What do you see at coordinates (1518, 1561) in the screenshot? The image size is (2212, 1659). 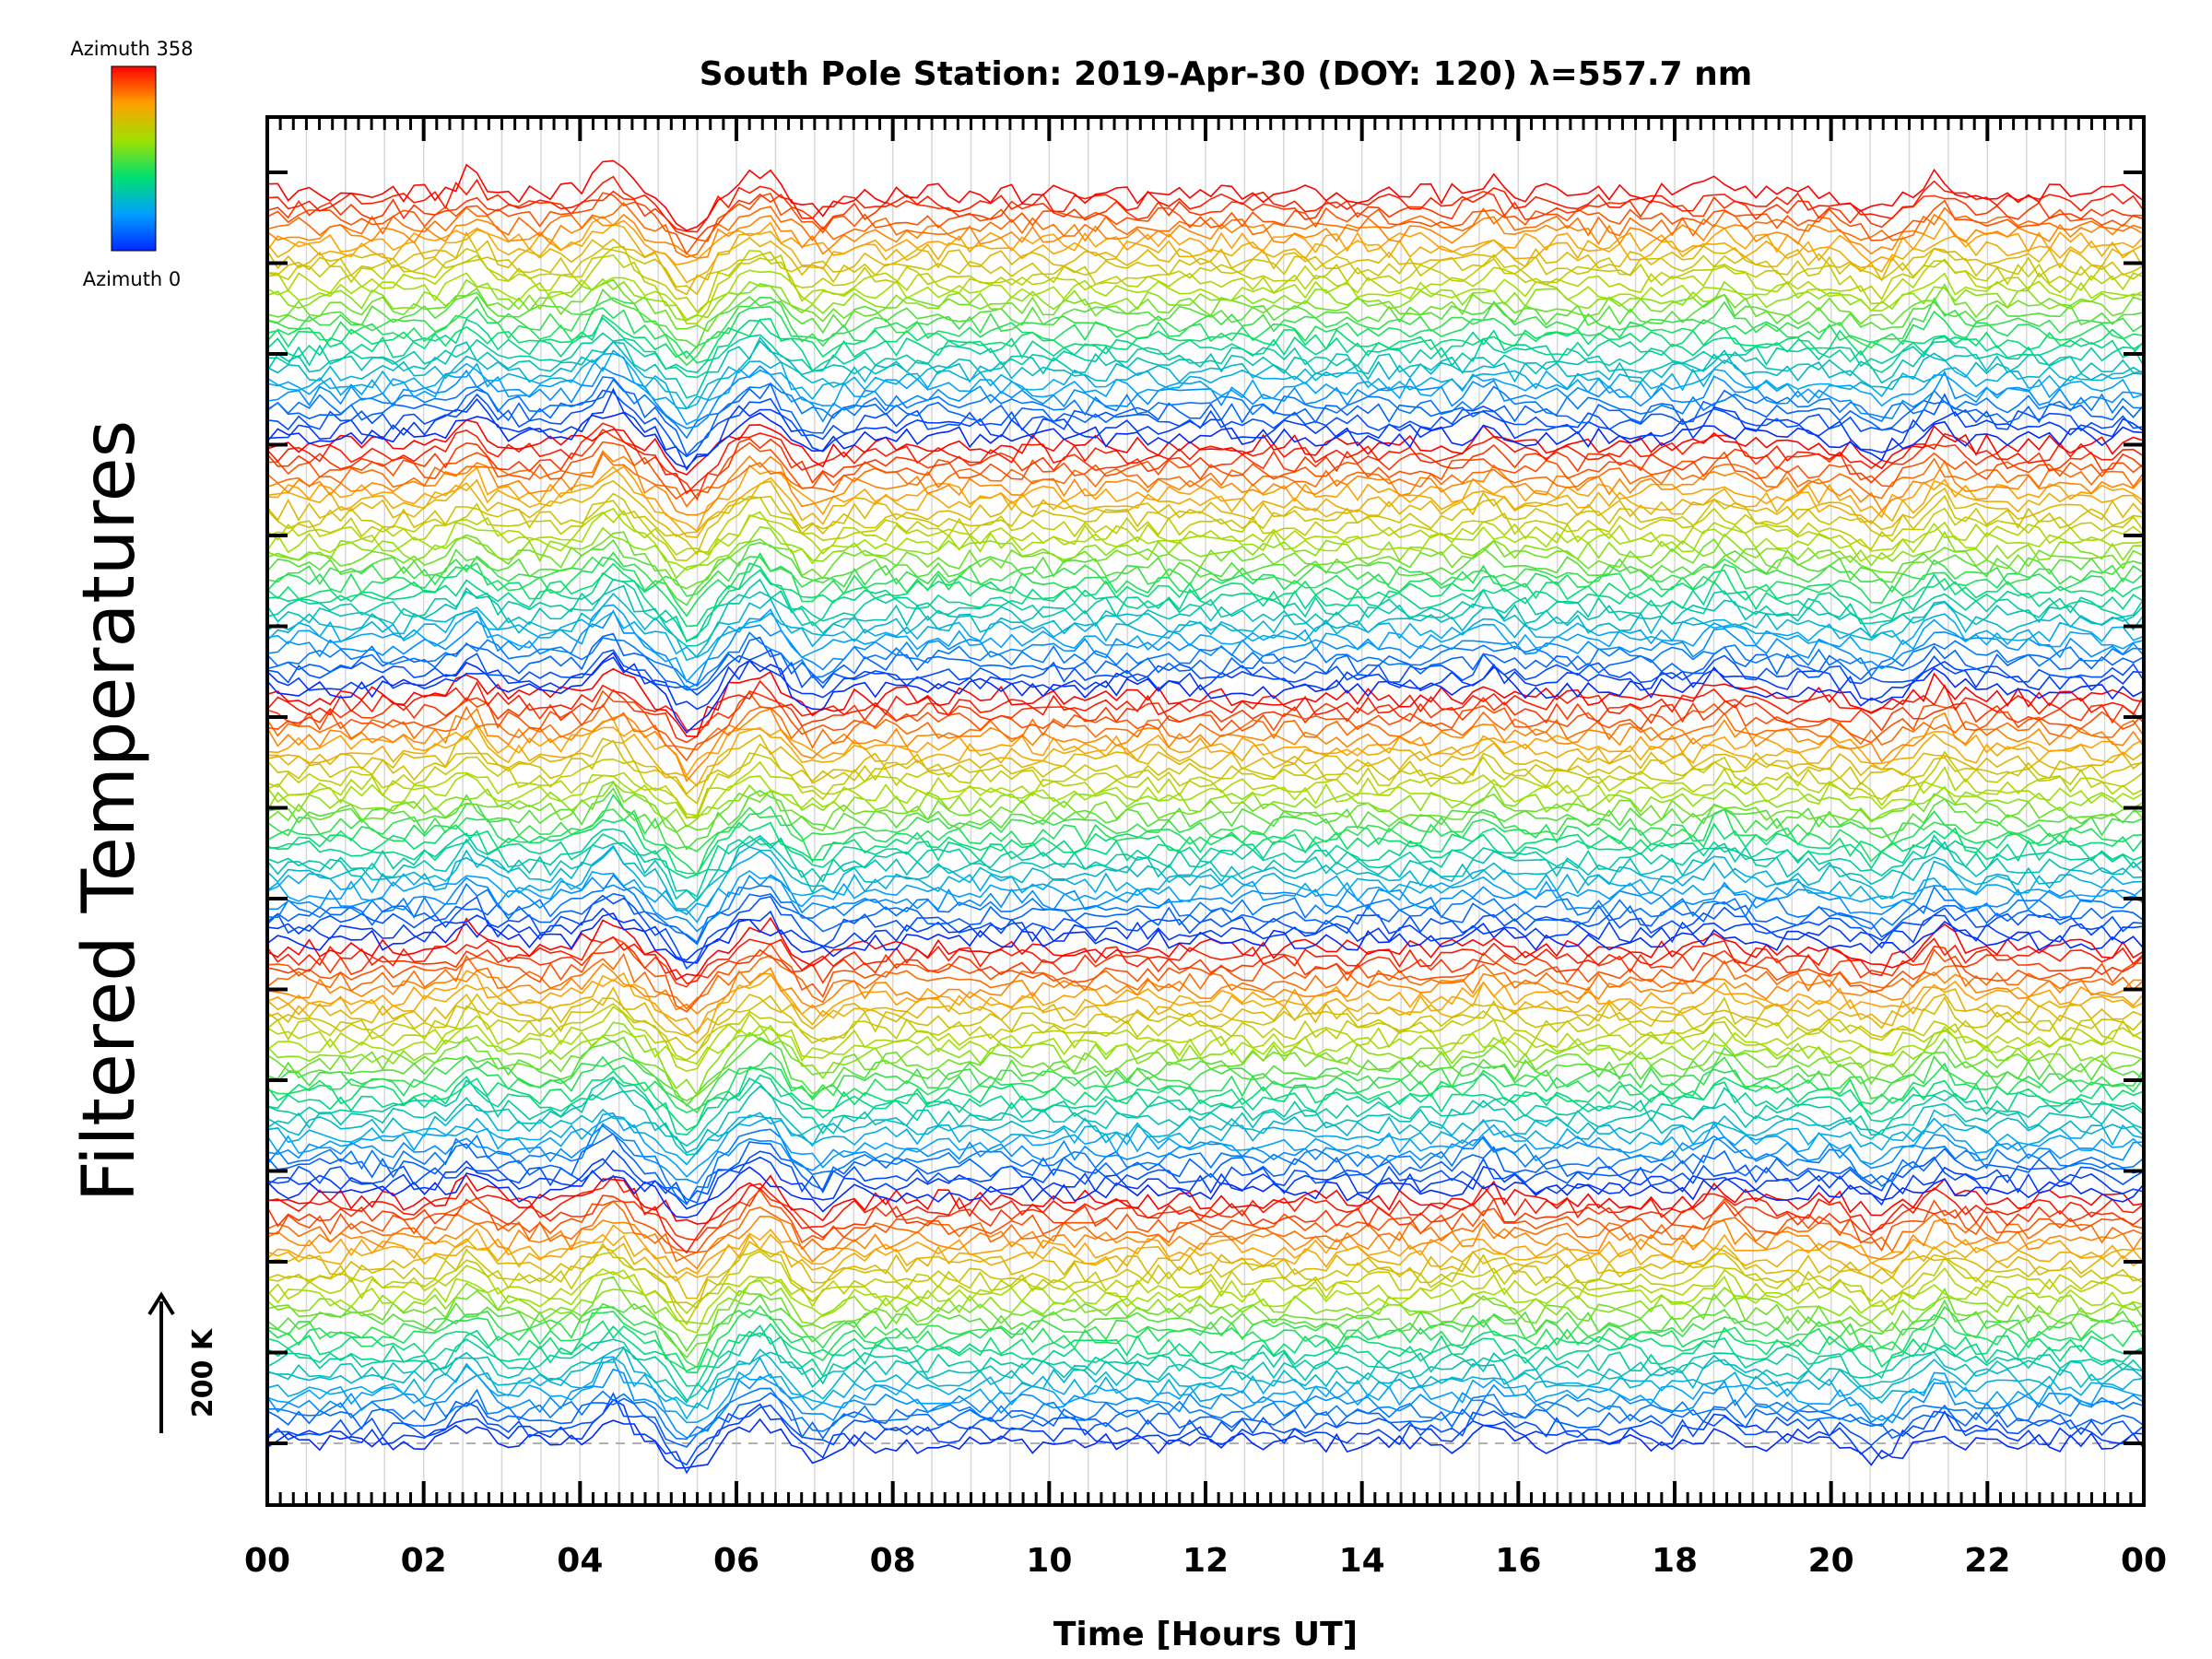 I see `x-tick-label: 16` at bounding box center [1518, 1561].